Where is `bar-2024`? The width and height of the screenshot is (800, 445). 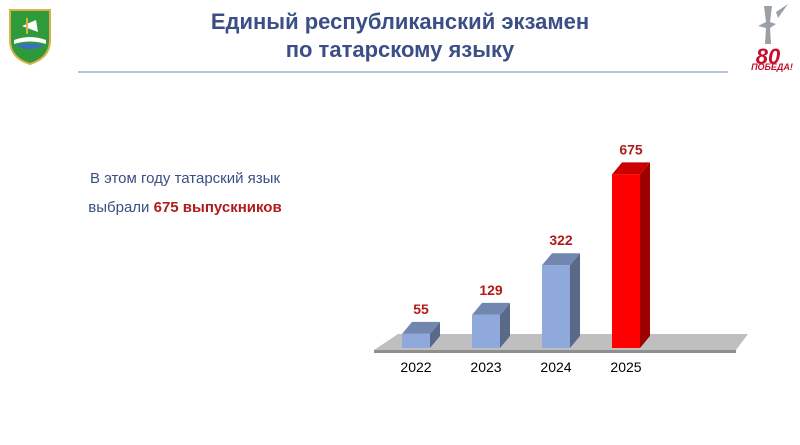
bar-2024 is located at coordinates (556, 306).